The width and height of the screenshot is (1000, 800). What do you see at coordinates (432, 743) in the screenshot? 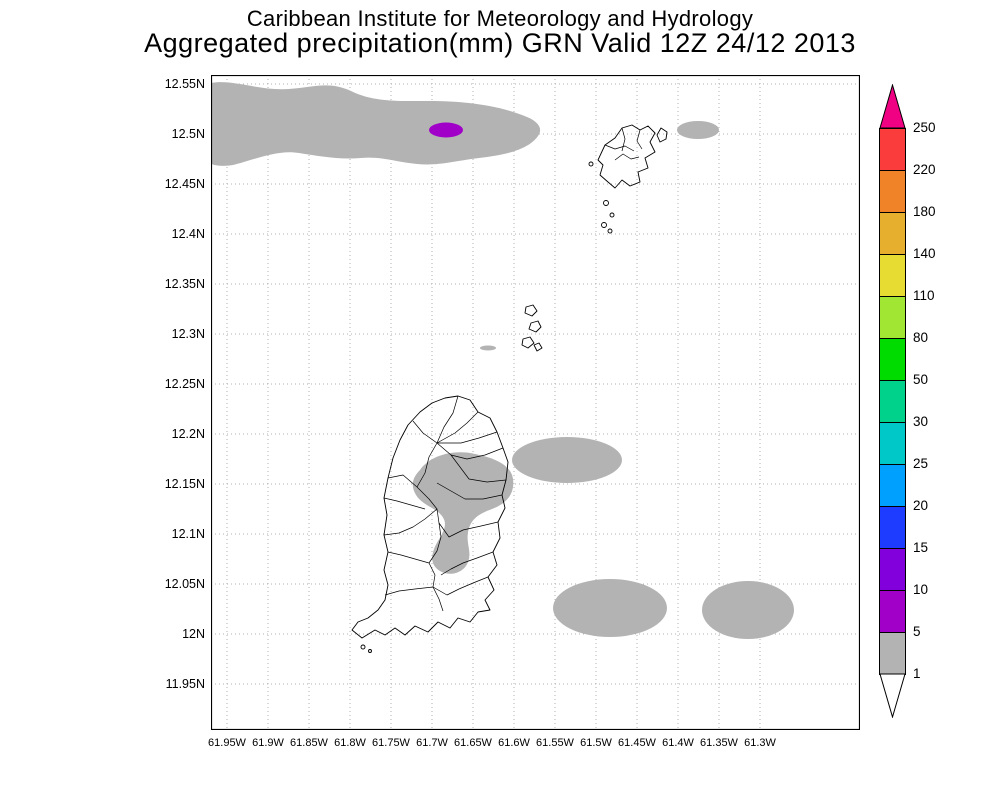
I see `lon-tick-label: 61.7W` at bounding box center [432, 743].